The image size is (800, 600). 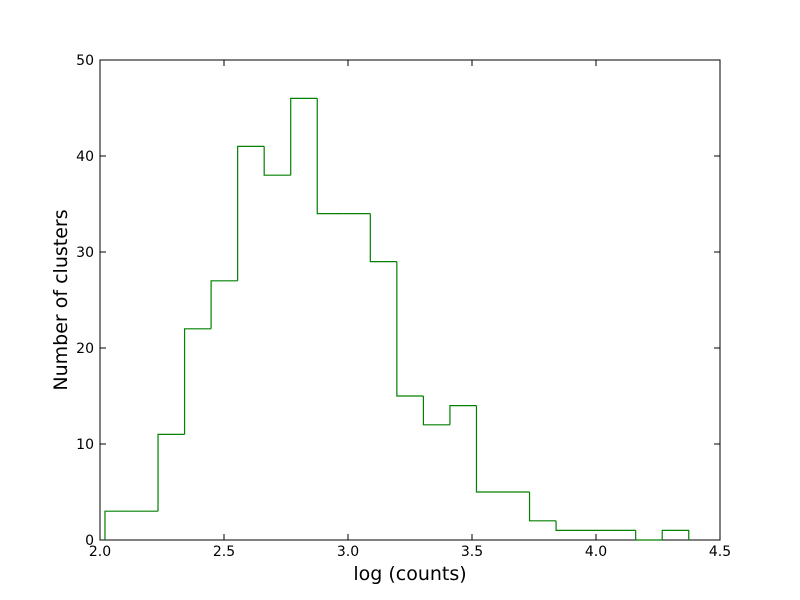 I want to click on x-tick-label: 3.0, so click(x=348, y=552).